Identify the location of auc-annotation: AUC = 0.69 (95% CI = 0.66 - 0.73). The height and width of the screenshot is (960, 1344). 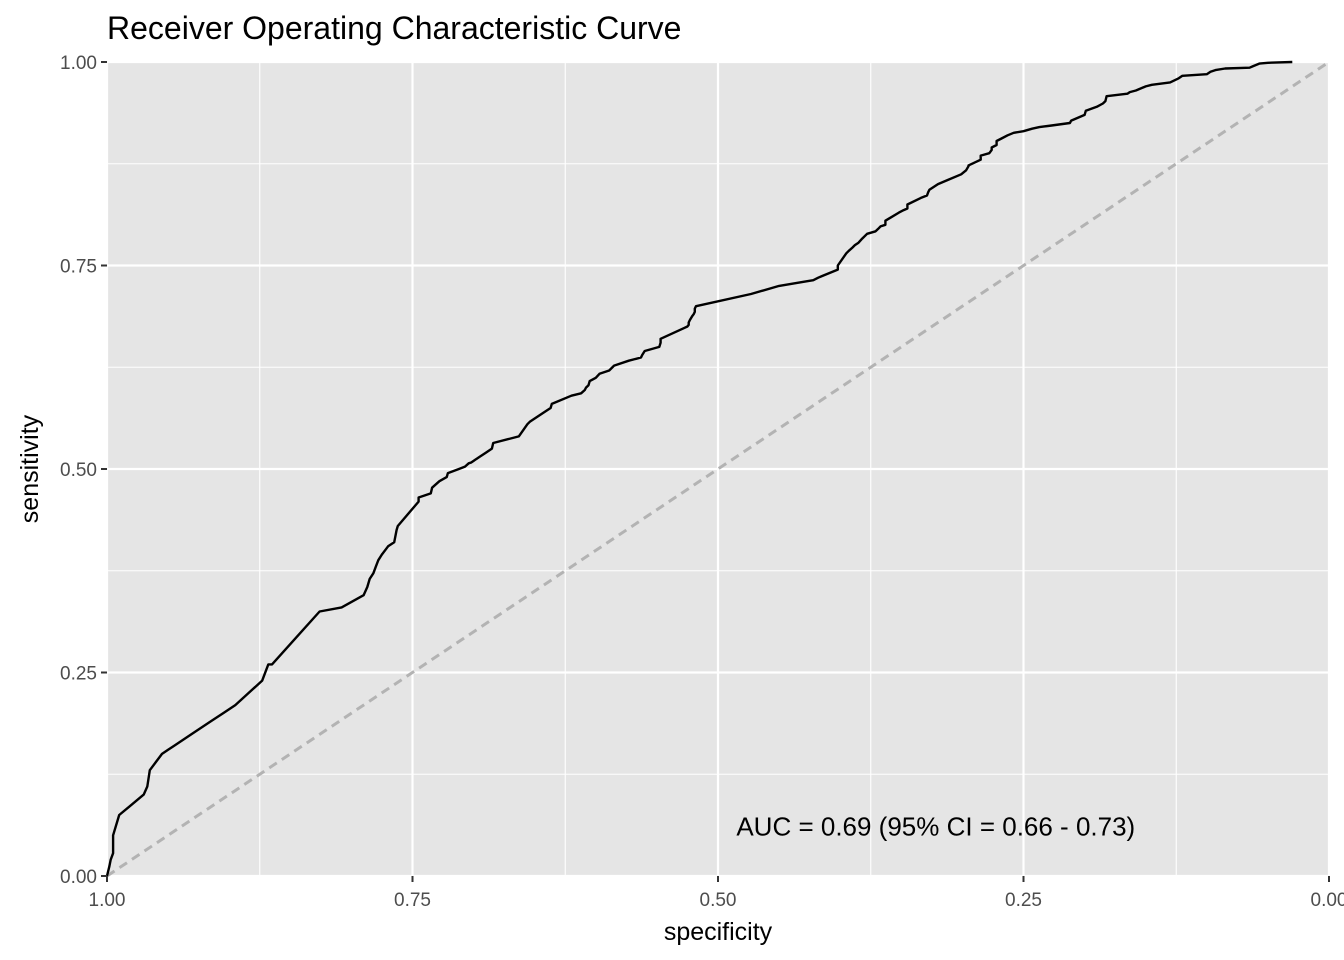
(935, 826).